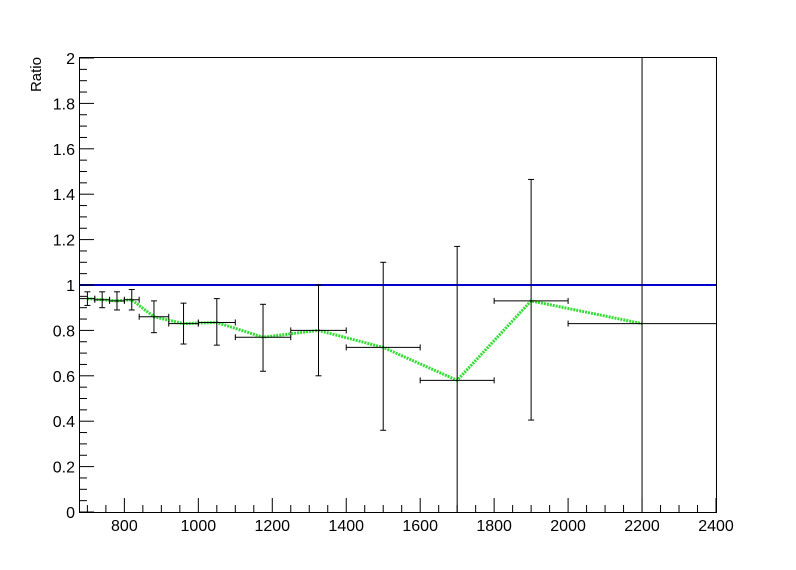  What do you see at coordinates (642, 526) in the screenshot?
I see `x-tick-label: 2200` at bounding box center [642, 526].